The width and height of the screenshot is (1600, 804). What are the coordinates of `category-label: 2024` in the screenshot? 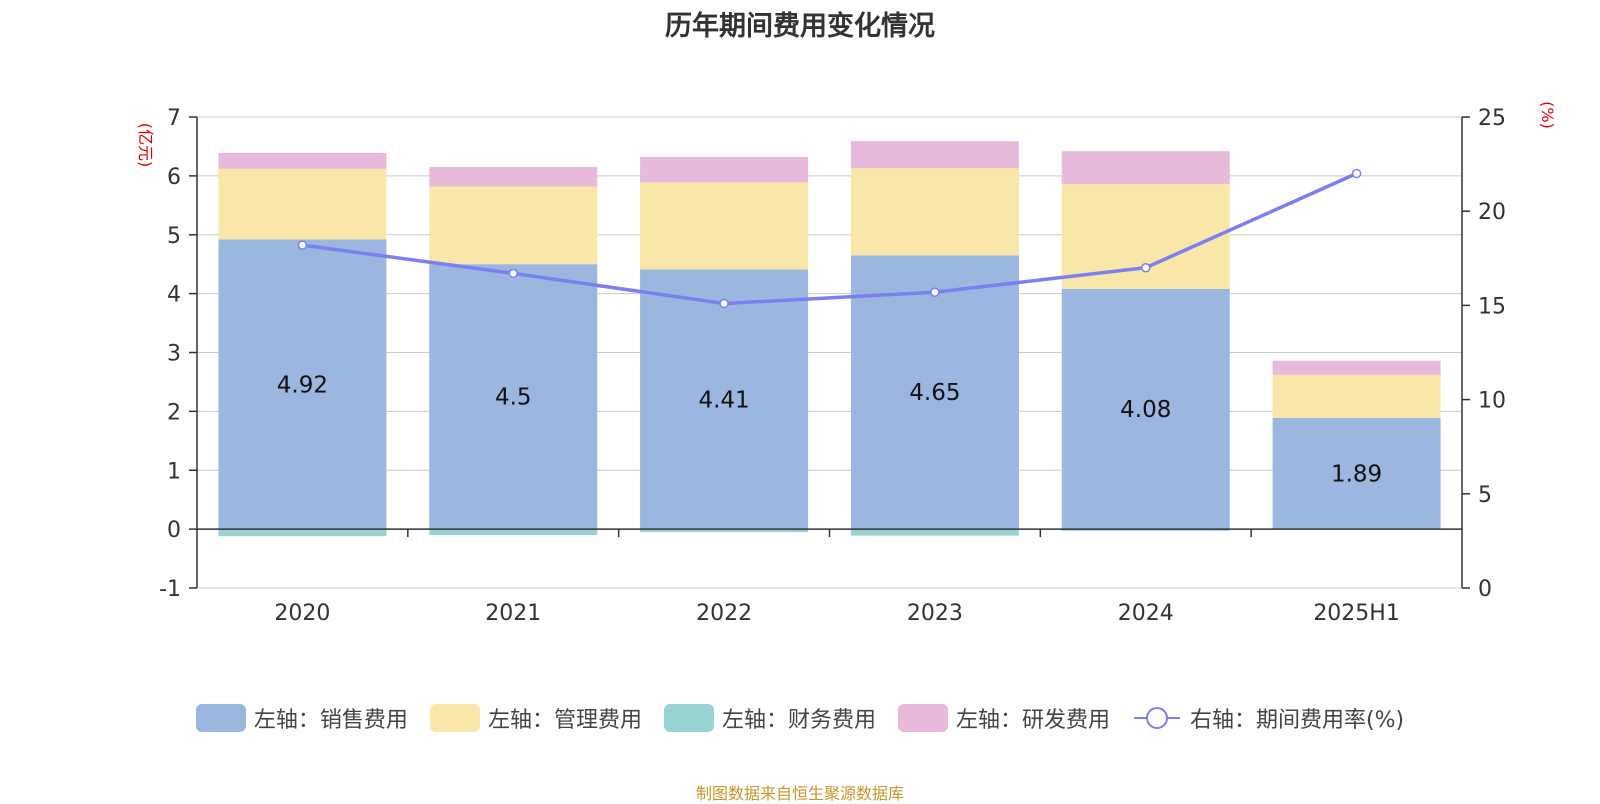 It's located at (1146, 613).